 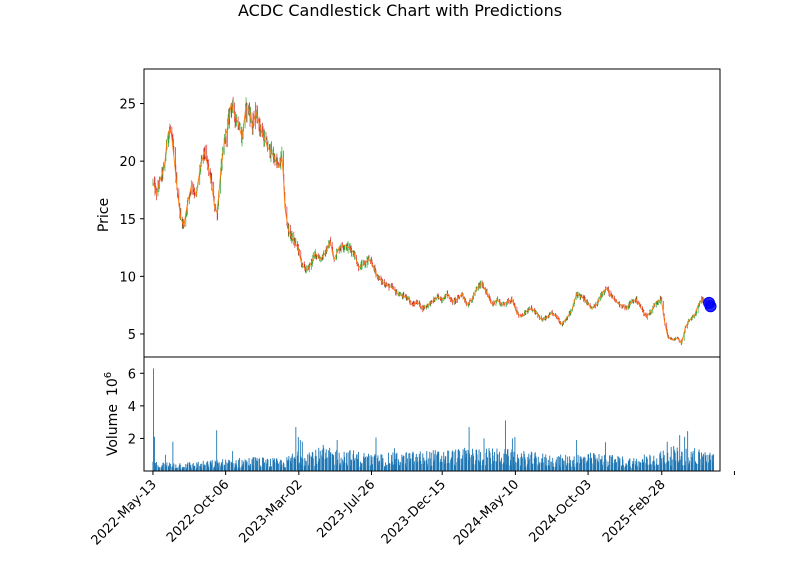 What do you see at coordinates (113, 387) in the screenshot?
I see `volume-exponent-base: 10` at bounding box center [113, 387].